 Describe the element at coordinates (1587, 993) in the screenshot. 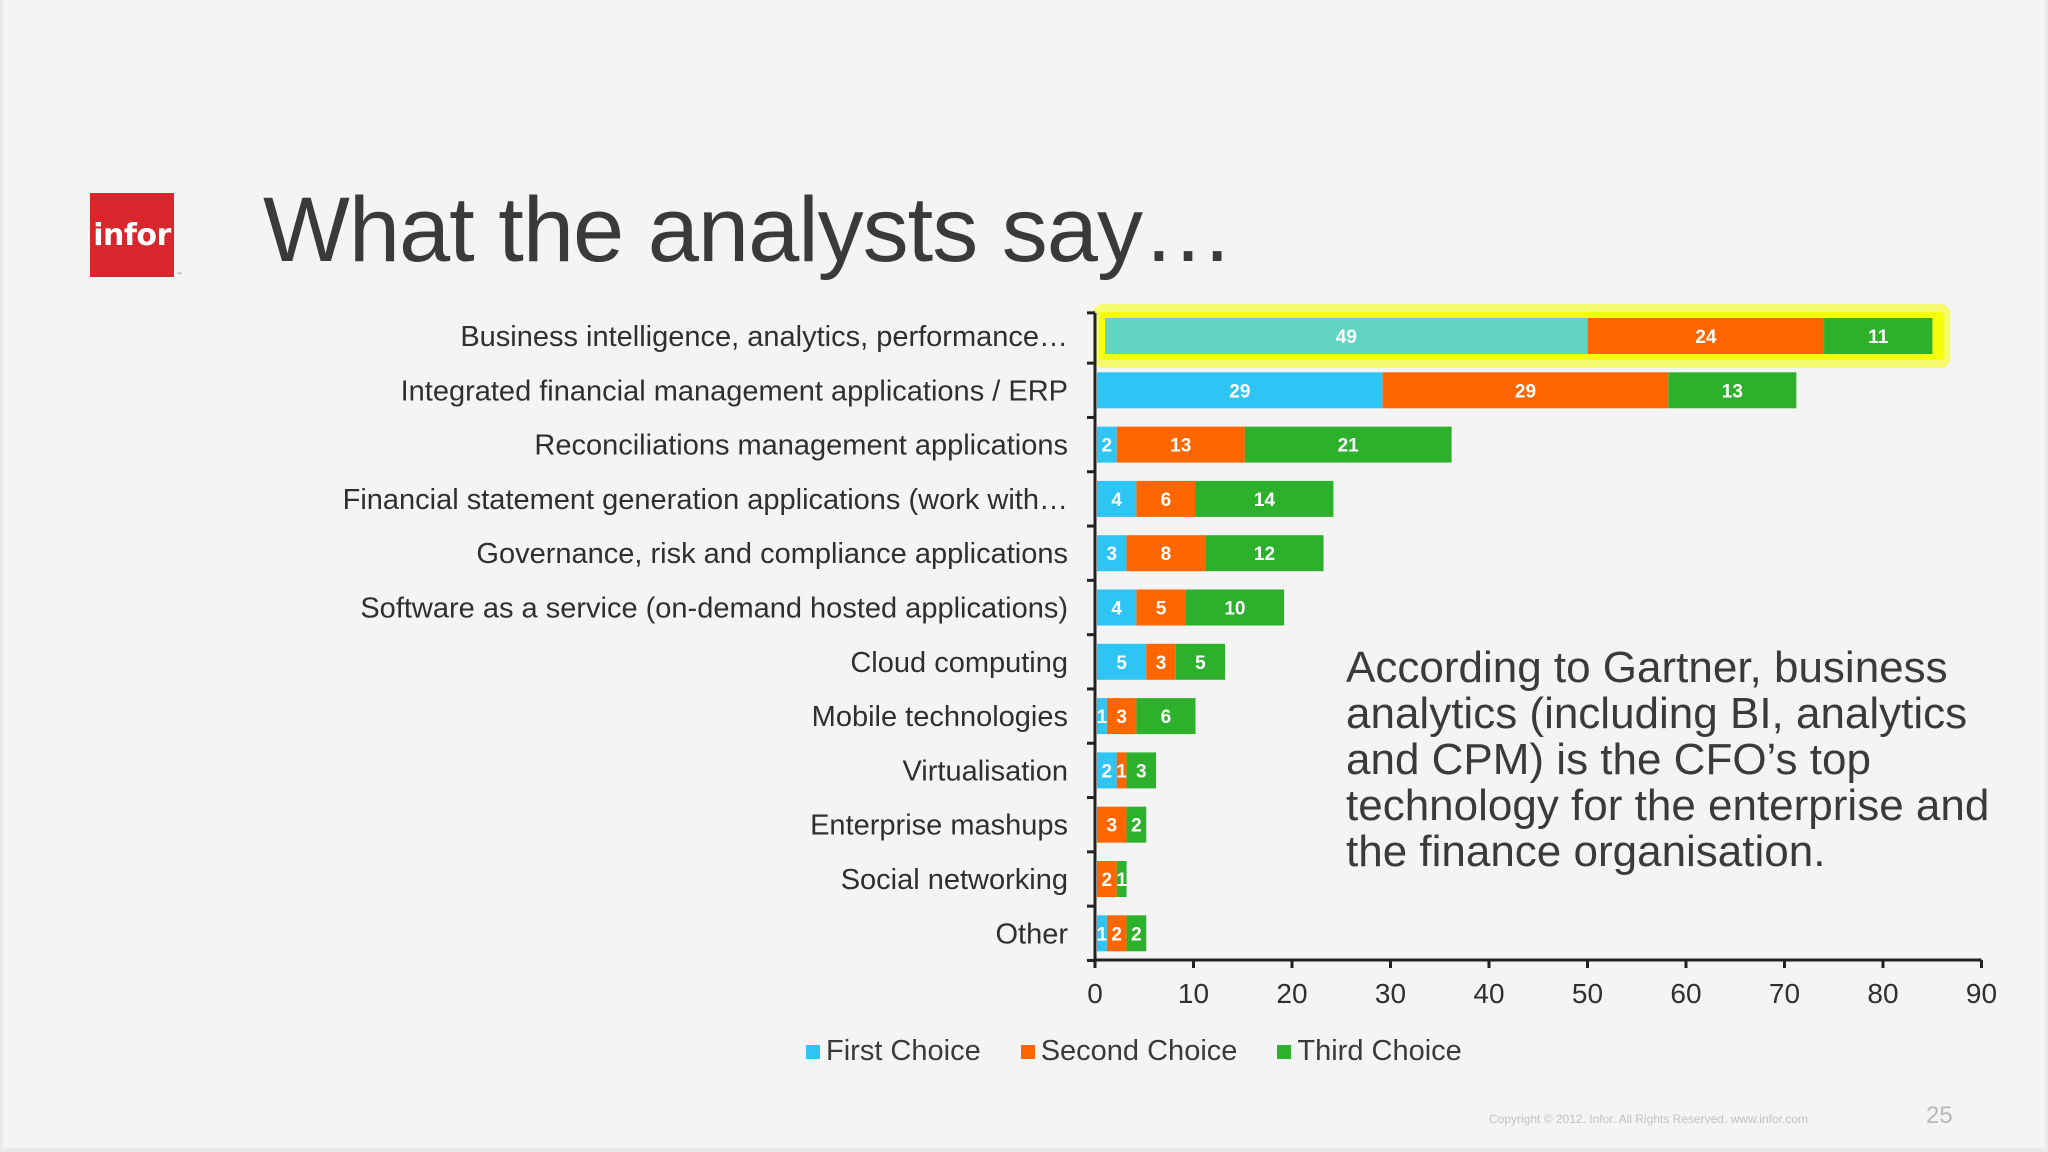

I see `x-tick-label-50: 50` at that location.